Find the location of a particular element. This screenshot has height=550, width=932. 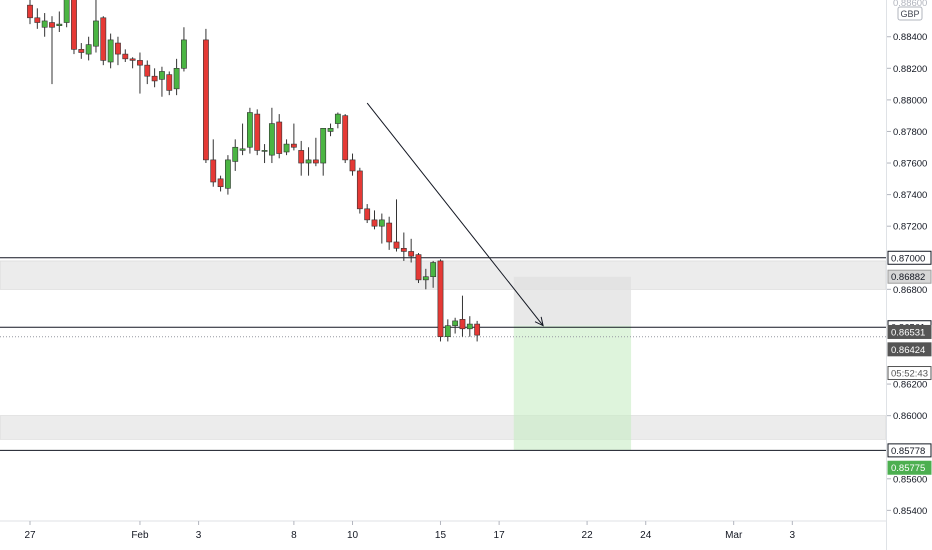

price-label: 0.86531 is located at coordinates (909, 331).